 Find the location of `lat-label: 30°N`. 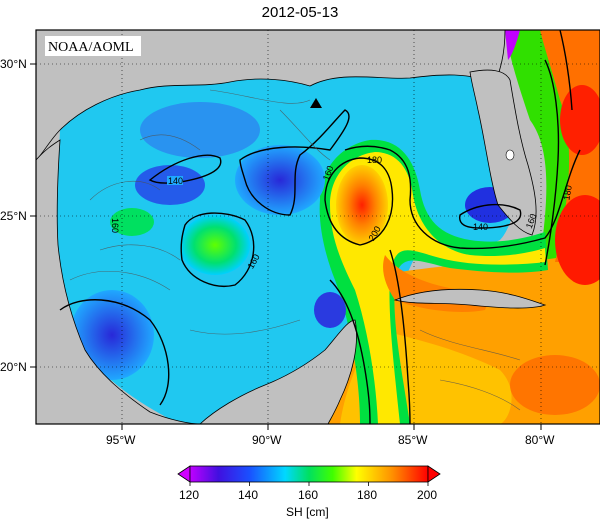

lat-label: 30°N is located at coordinates (13, 64).